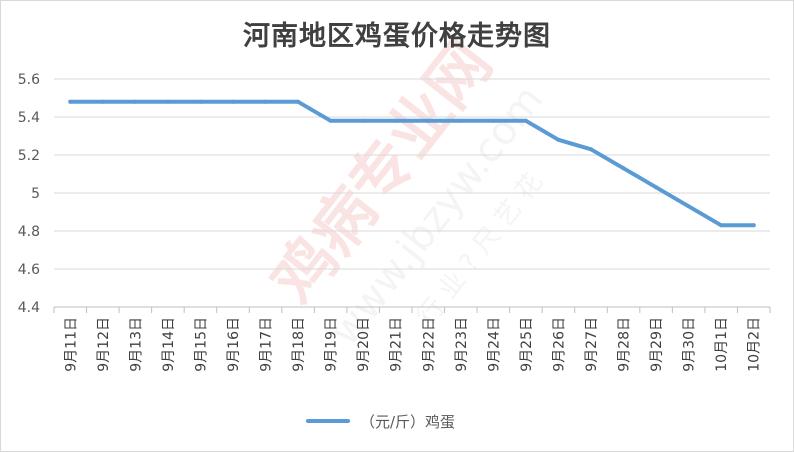 The width and height of the screenshot is (794, 452). Describe the element at coordinates (397, 344) in the screenshot. I see `x-tick-label: 9月21日` at that location.